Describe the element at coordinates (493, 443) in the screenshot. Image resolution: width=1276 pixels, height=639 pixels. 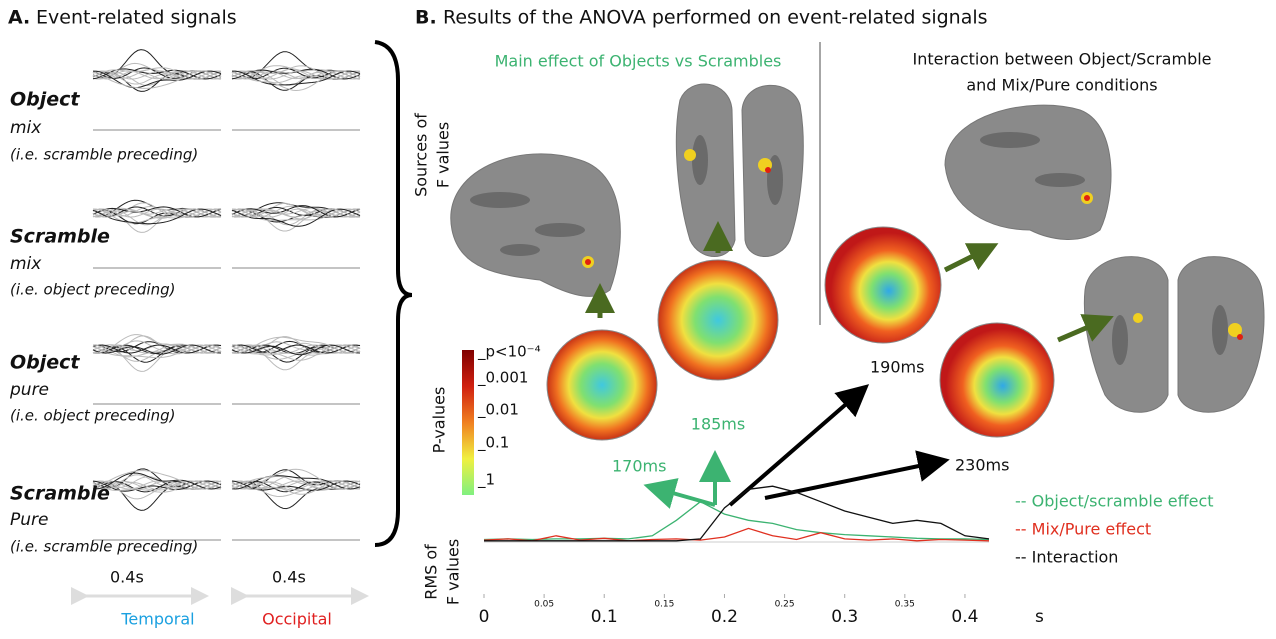
I see `label: _0.1` at that location.